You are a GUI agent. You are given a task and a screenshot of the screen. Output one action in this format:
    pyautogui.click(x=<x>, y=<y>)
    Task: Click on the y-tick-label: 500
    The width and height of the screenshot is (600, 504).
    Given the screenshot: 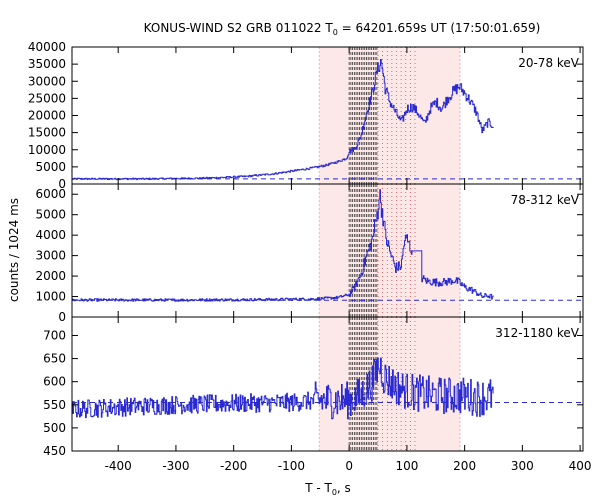 What is the action you would take?
    pyautogui.click(x=54, y=428)
    